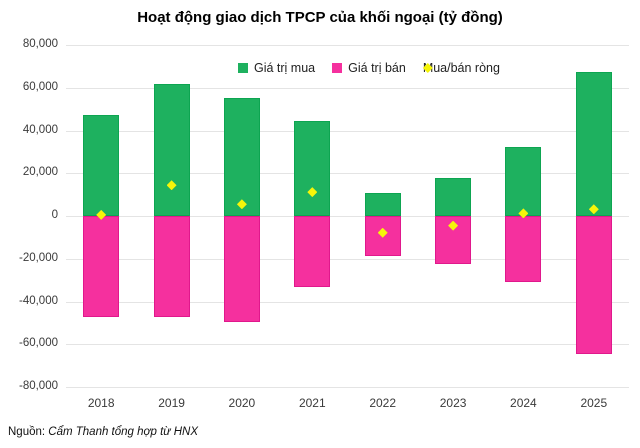  What do you see at coordinates (594, 403) in the screenshot?
I see `x-tick-label: 2025` at bounding box center [594, 403].